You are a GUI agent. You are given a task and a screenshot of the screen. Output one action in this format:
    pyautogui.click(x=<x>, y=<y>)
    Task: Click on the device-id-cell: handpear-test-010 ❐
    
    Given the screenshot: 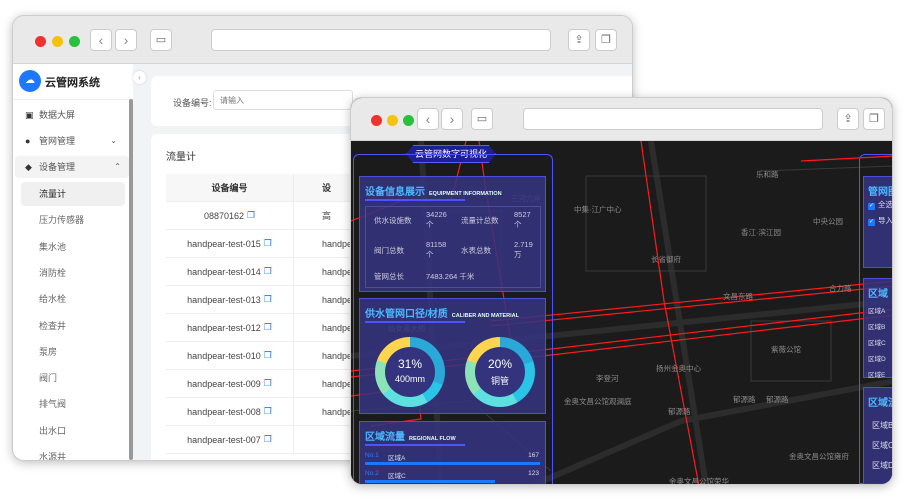 What is the action you would take?
    pyautogui.click(x=230, y=355)
    